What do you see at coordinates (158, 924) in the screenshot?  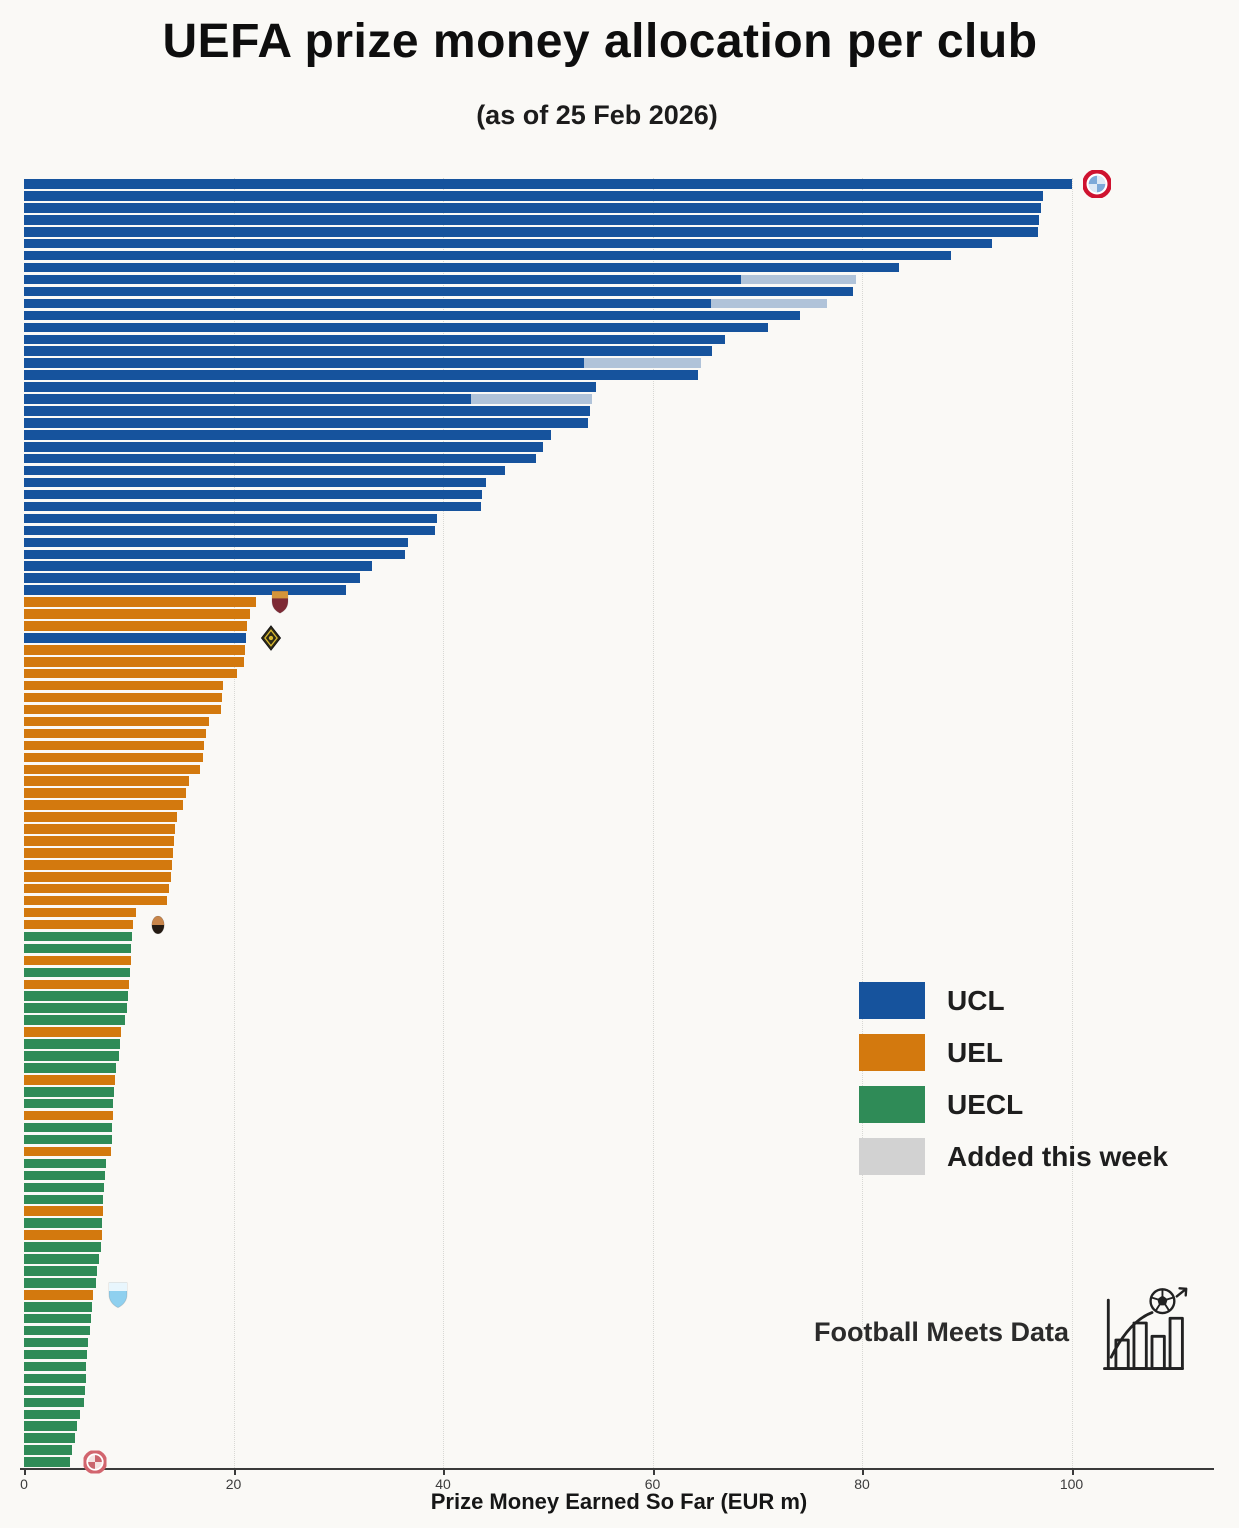 I see `club-crest-tan-black-oval-crest` at bounding box center [158, 924].